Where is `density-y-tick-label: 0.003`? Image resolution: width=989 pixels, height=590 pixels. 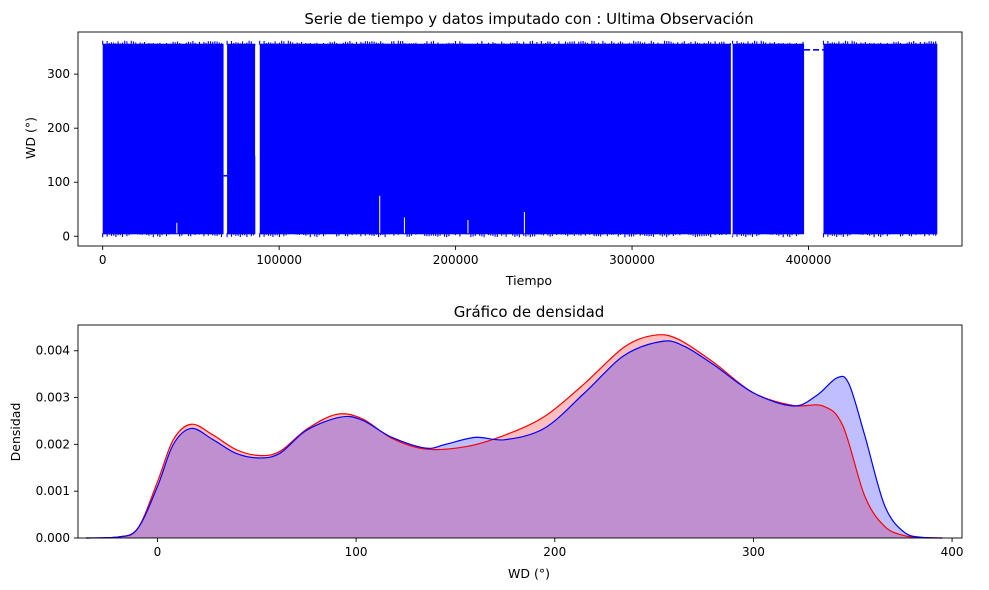 density-y-tick-label: 0.003 is located at coordinates (53, 398).